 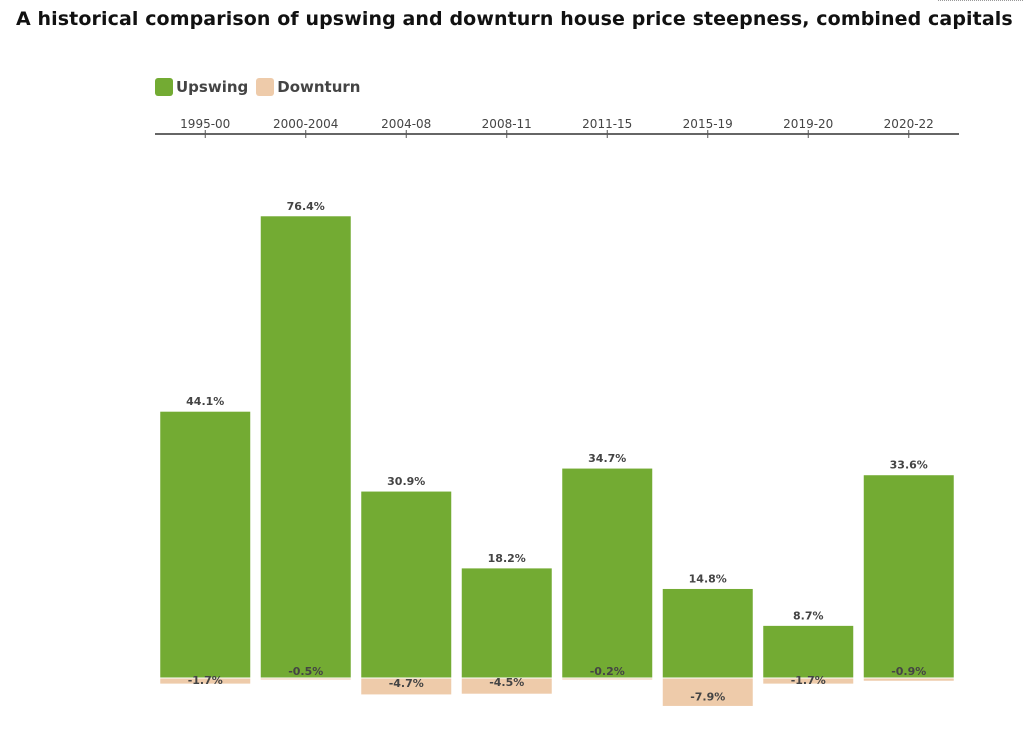 What do you see at coordinates (164, 87) in the screenshot?
I see `legend-swatch-upswing` at bounding box center [164, 87].